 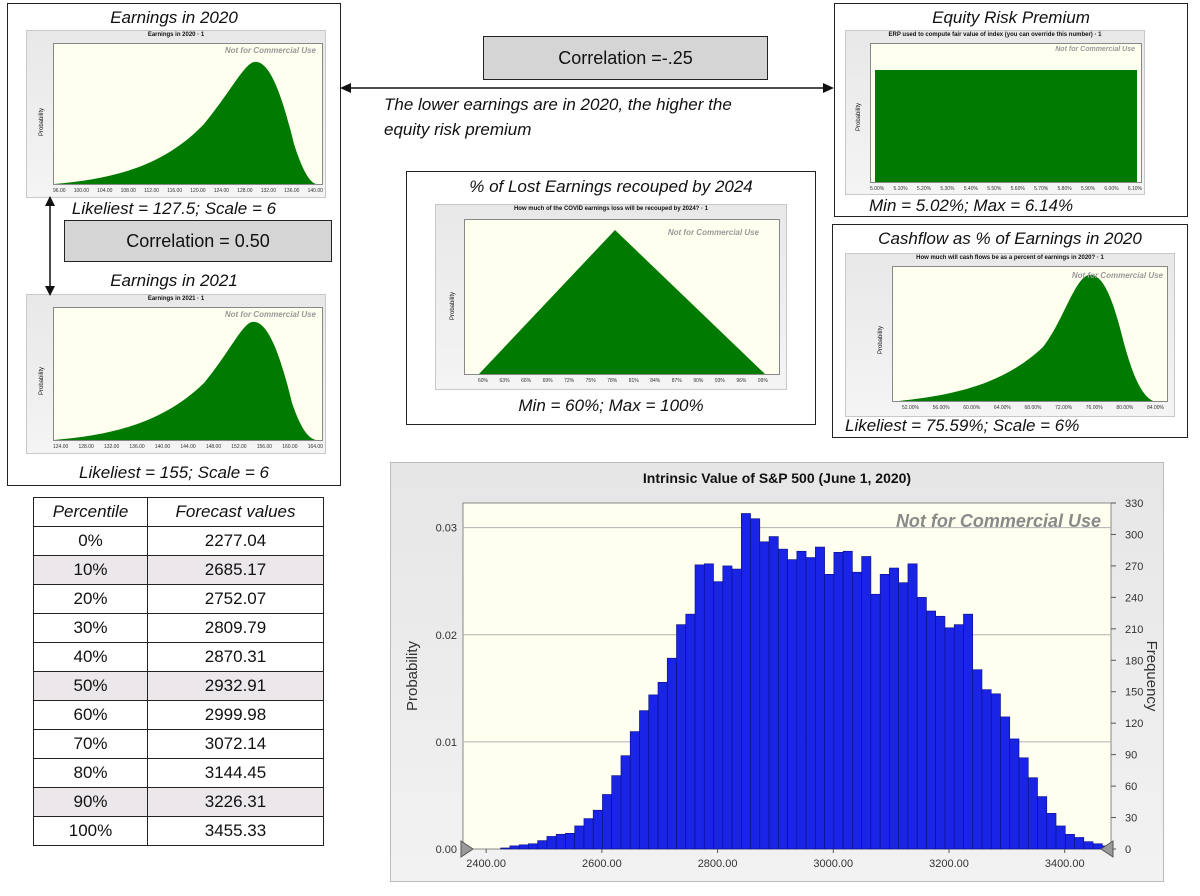 I want to click on tick-label: 90%, so click(x=698, y=381).